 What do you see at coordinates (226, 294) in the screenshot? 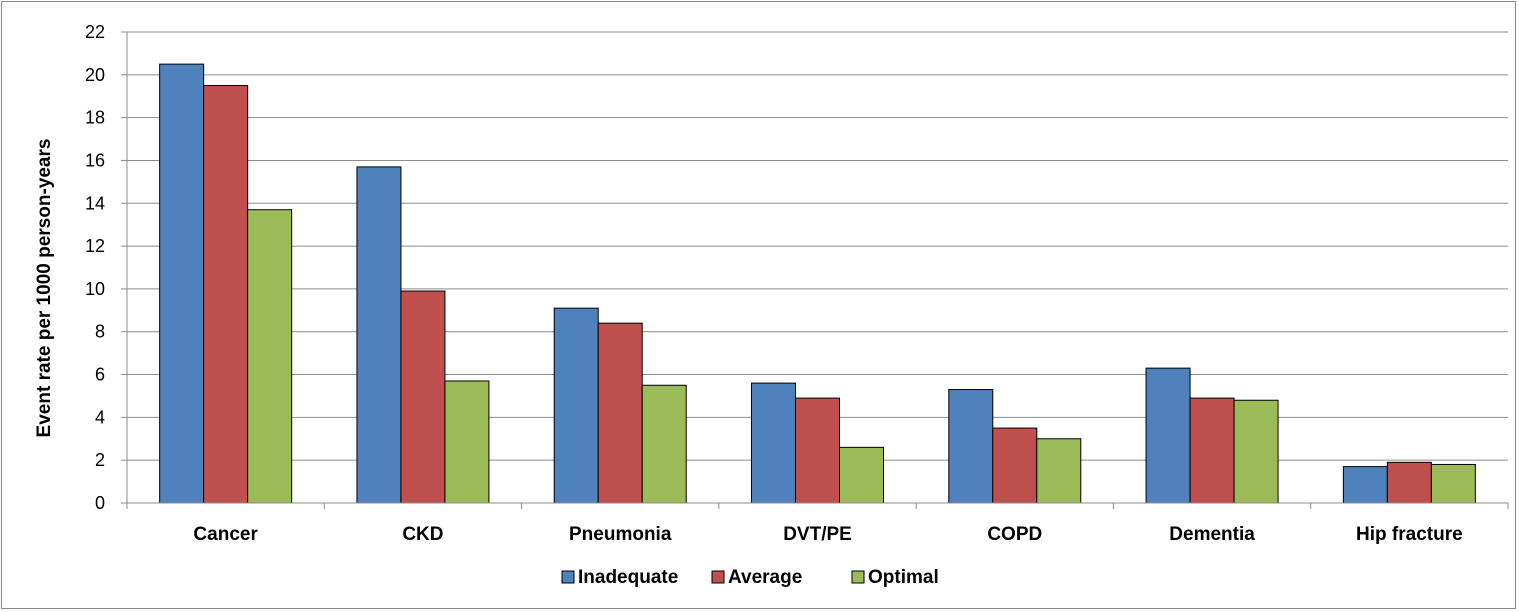
I see `bar-average-cancer` at bounding box center [226, 294].